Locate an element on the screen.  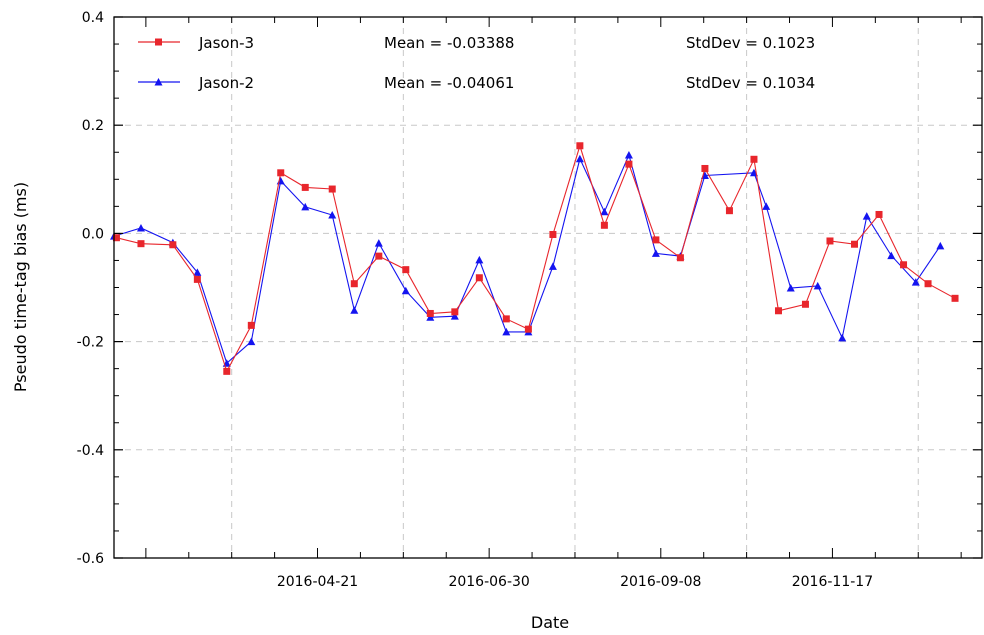
legend-entry-jason-3: Jason-3 Mean = -0.03388 StdDev = 0.1023 is located at coordinates (476, 43).